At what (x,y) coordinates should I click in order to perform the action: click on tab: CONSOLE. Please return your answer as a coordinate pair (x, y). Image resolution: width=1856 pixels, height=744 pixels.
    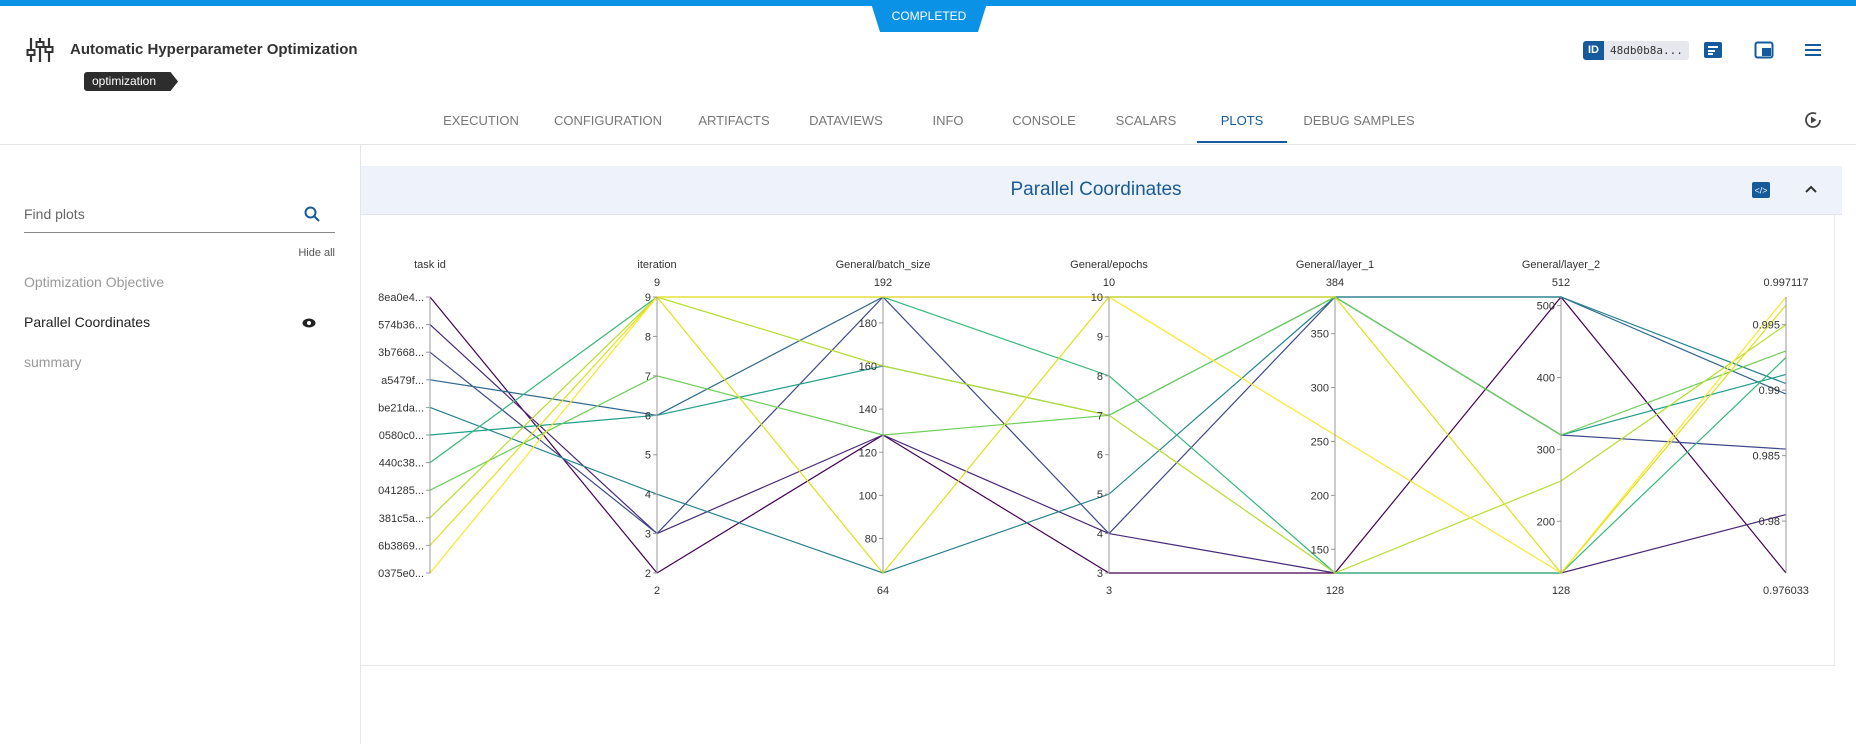
    Looking at the image, I should click on (1044, 120).